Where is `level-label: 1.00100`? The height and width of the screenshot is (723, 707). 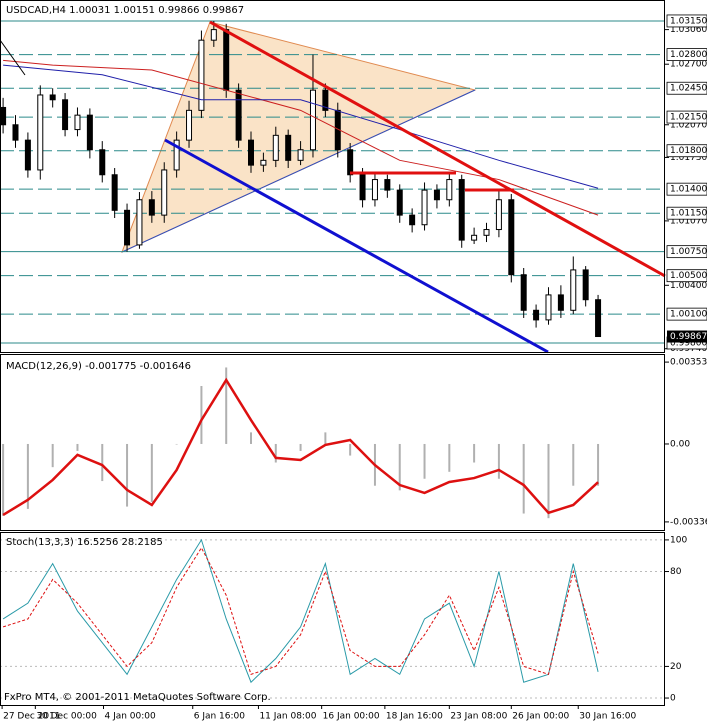 level-label: 1.00100 is located at coordinates (688, 315).